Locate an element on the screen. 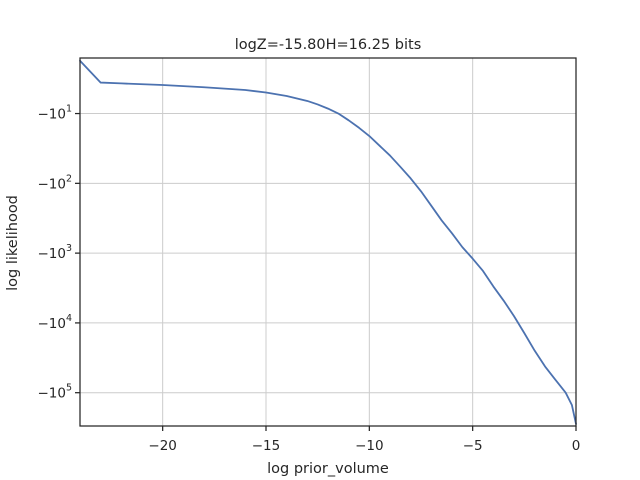  x-tick-label: −15 is located at coordinates (266, 446).